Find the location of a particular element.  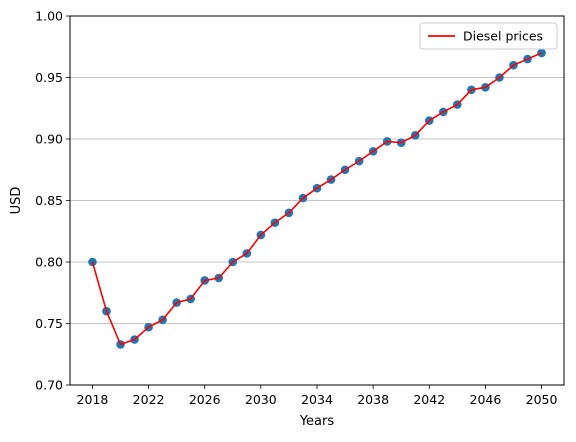

x-tick-label: 2038 is located at coordinates (373, 399).